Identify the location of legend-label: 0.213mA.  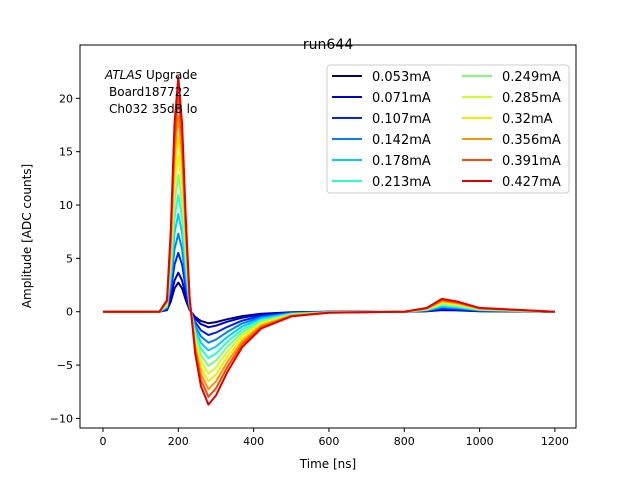
(401, 182).